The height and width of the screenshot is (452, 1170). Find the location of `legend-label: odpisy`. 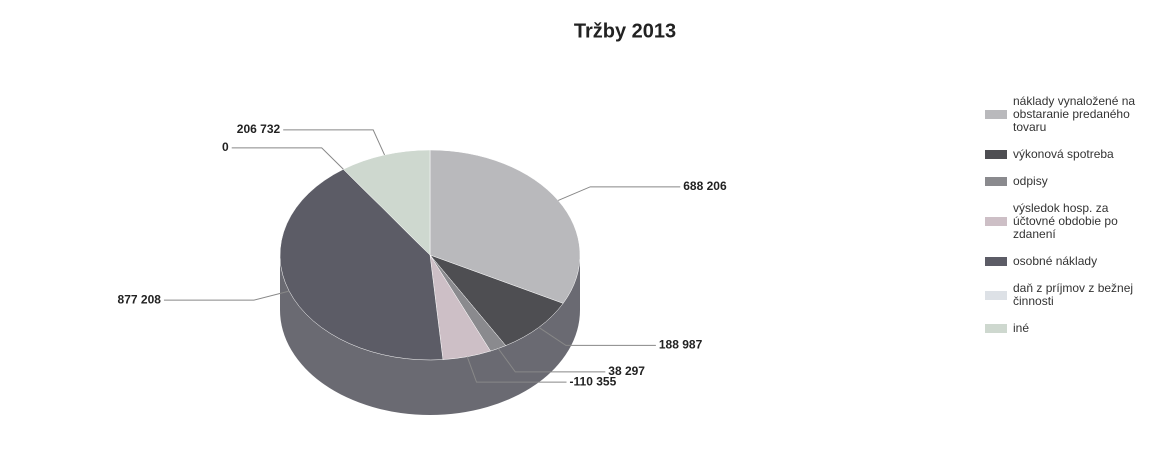

legend-label: odpisy is located at coordinates (1030, 181).